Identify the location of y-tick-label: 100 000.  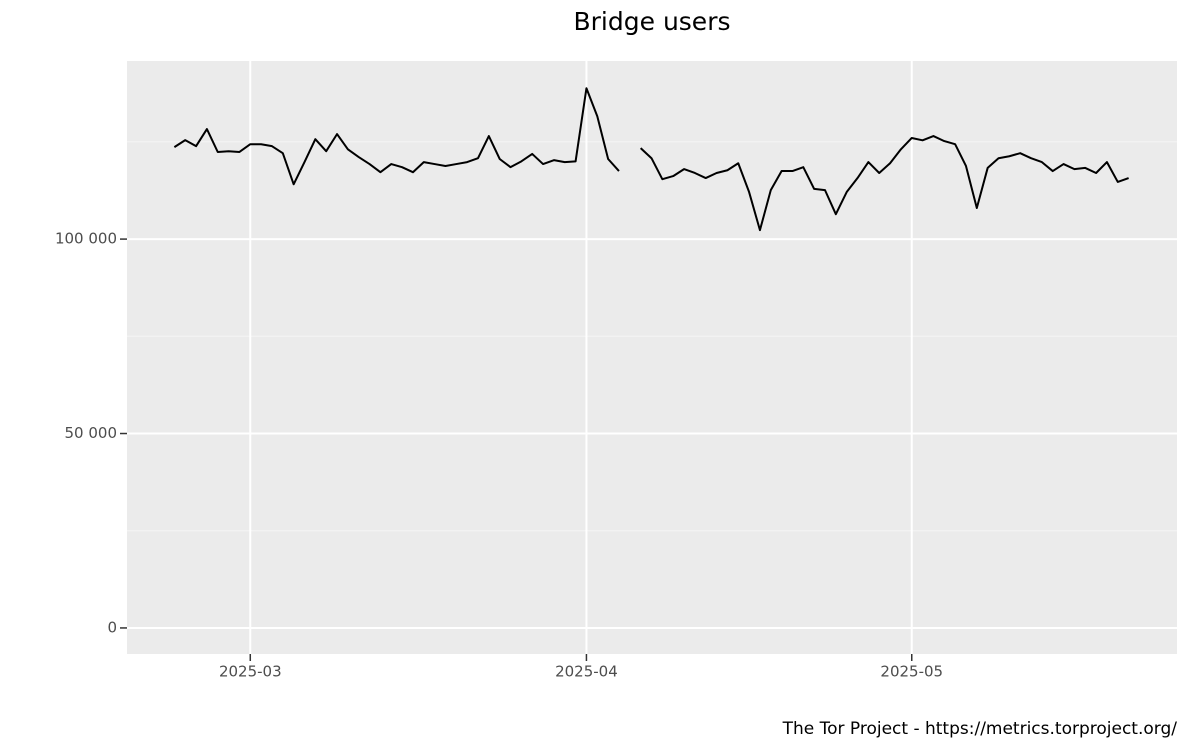
(86, 239).